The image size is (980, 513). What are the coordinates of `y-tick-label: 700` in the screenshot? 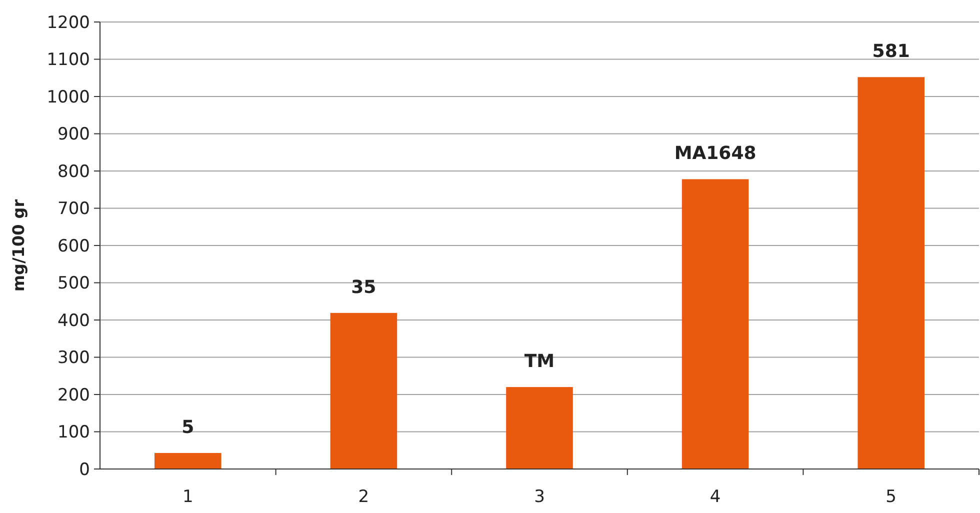 It's located at (74, 209).